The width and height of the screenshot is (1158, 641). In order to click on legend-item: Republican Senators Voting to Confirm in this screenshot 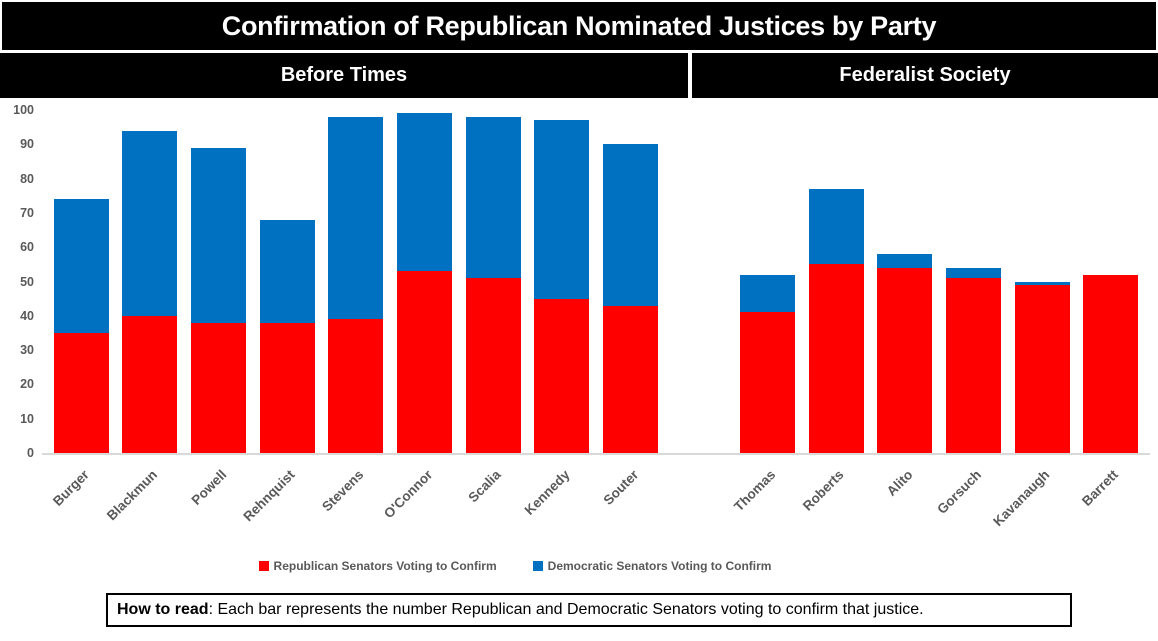, I will do `click(377, 566)`.